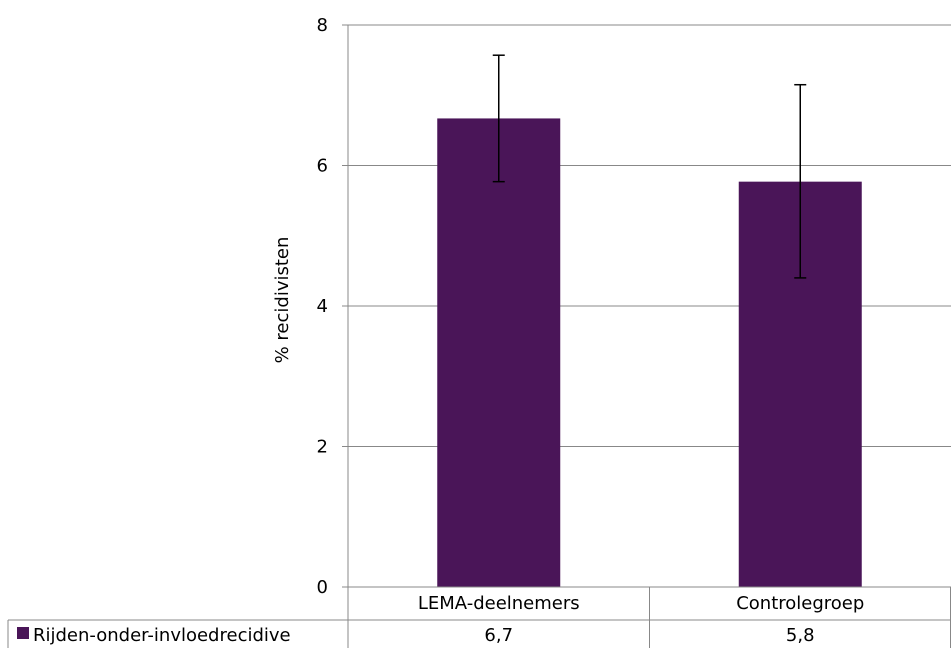 The width and height of the screenshot is (951, 652). Describe the element at coordinates (498, 635) in the screenshot. I see `data-label: 6,7` at that location.